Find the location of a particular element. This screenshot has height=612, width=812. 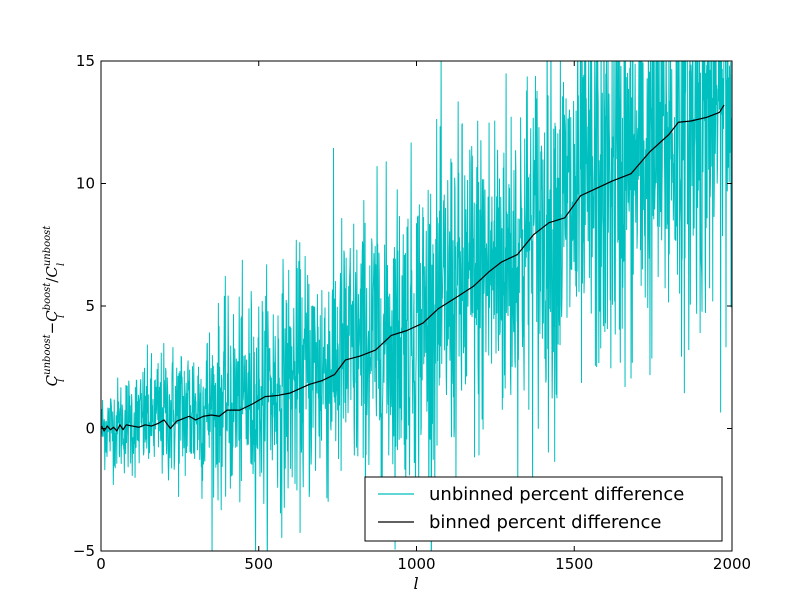

legend-label-unbinned: unbinned percent difference is located at coordinates (556, 494).